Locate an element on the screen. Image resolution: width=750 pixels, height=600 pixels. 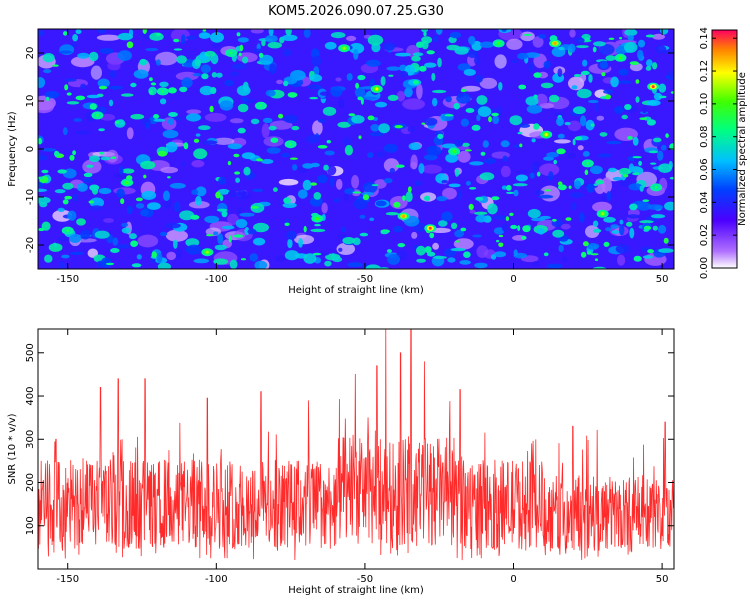
colorbar-gradient is located at coordinates (724, 149).